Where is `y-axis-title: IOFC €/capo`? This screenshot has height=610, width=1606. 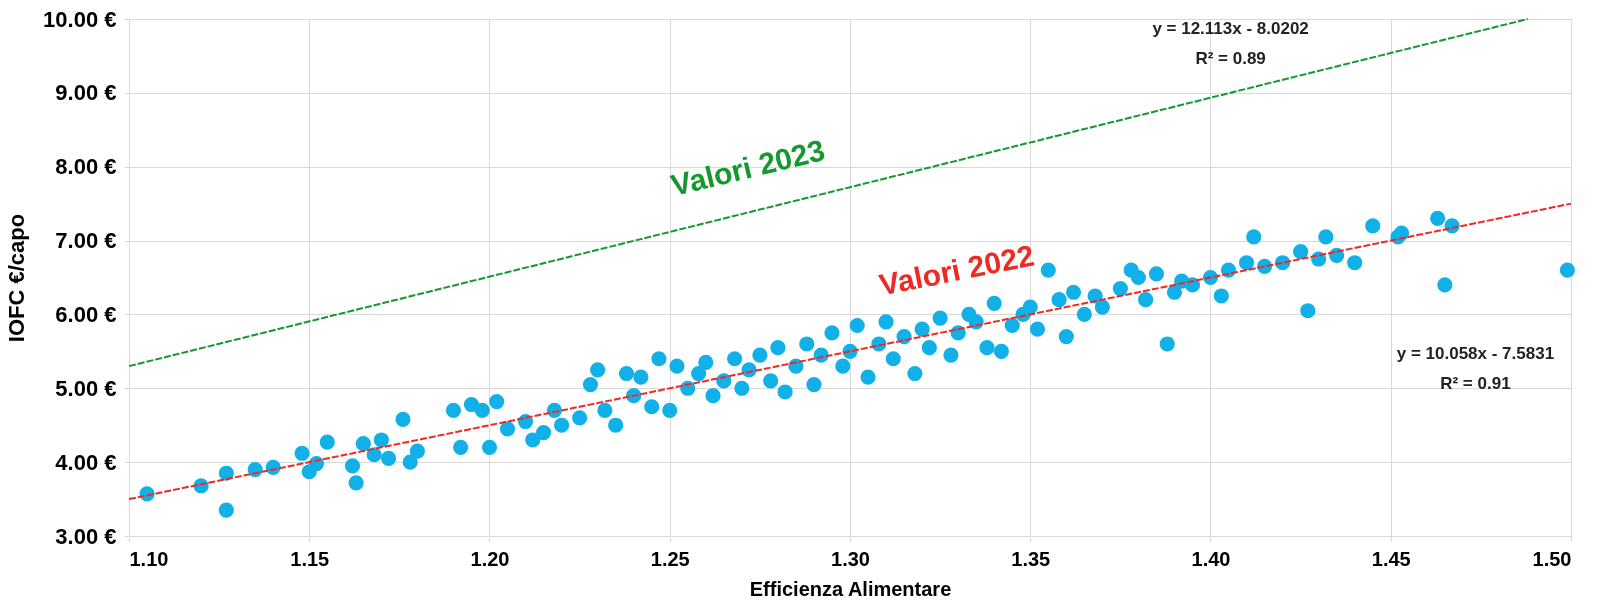
y-axis-title: IOFC €/capo is located at coordinates (17, 278).